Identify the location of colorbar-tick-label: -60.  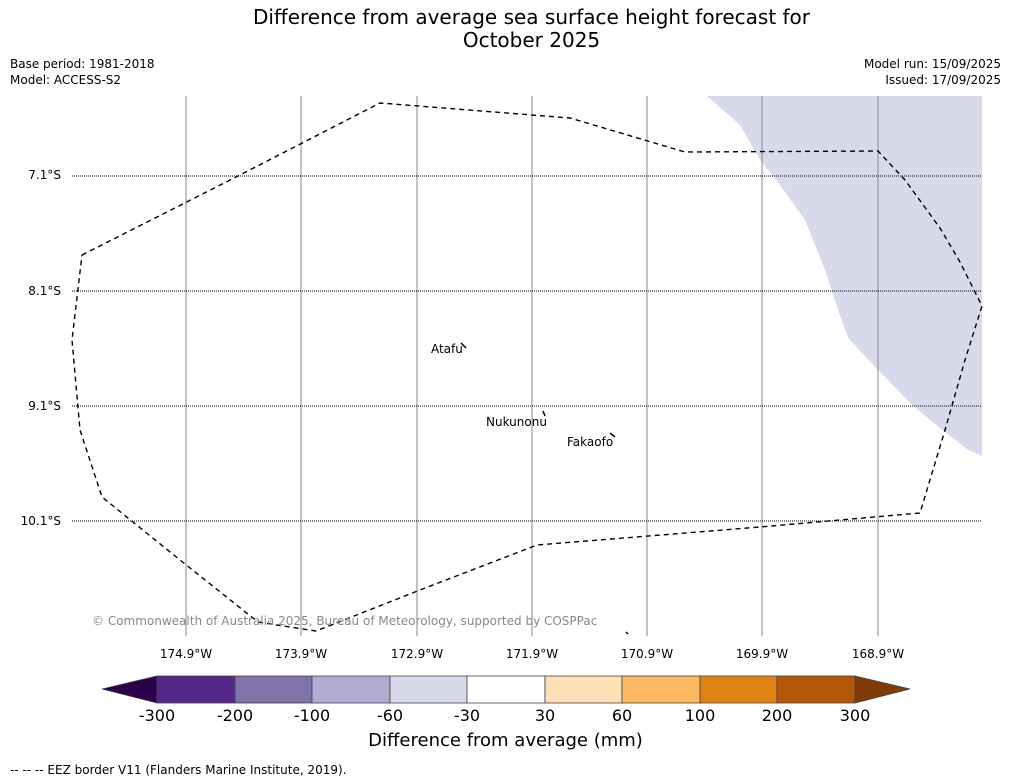
(390, 715).